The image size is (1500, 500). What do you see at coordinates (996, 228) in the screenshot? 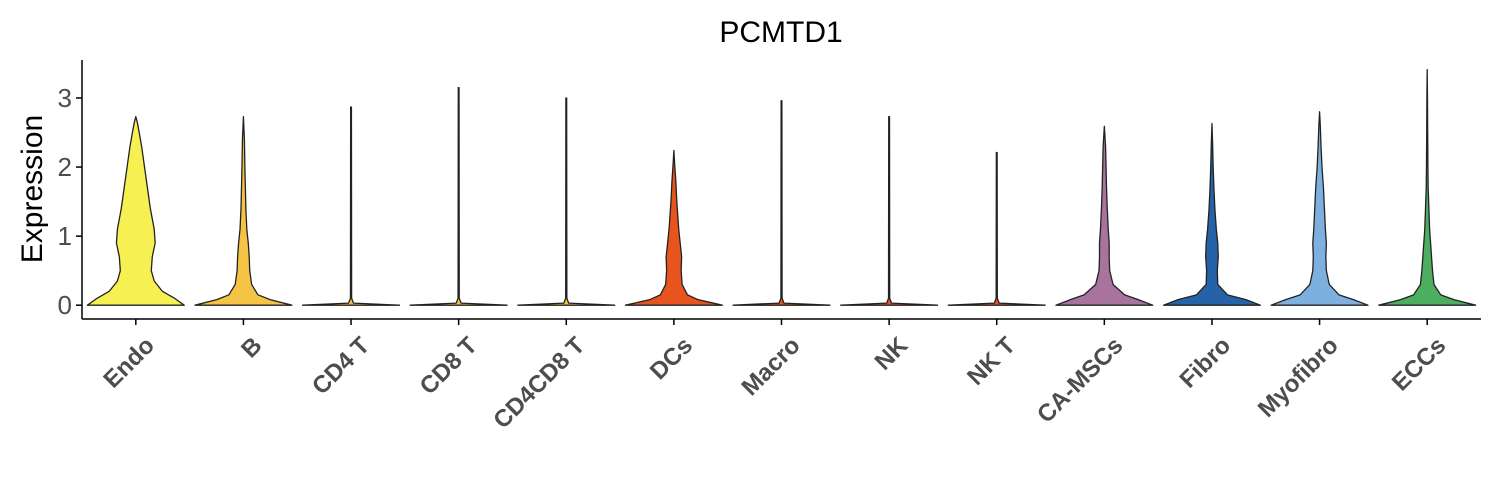
I see `violin-nk-t` at bounding box center [996, 228].